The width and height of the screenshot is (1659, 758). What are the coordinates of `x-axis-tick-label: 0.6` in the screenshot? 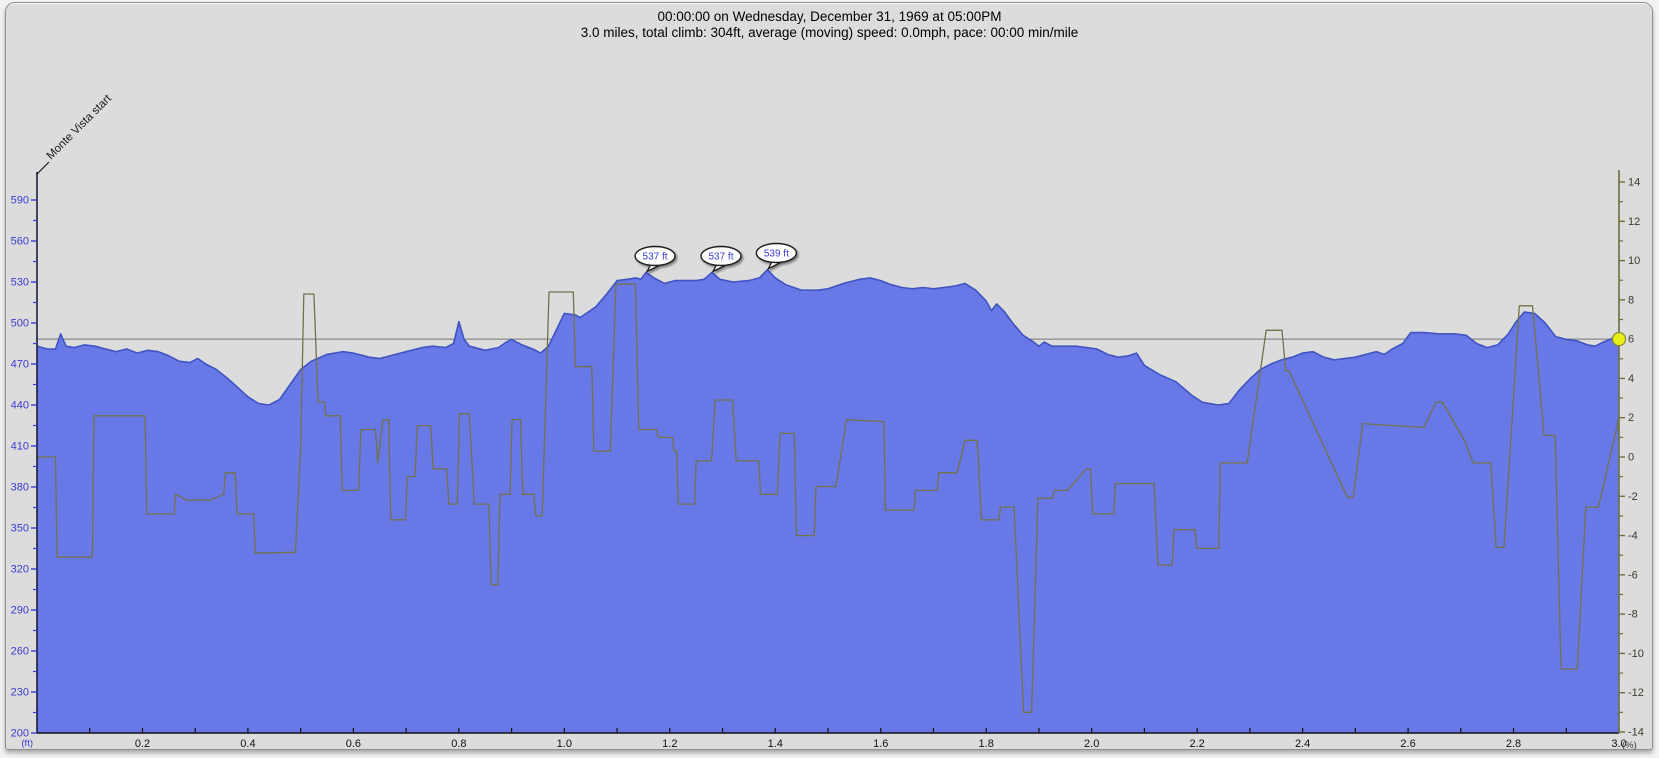 It's located at (353, 744).